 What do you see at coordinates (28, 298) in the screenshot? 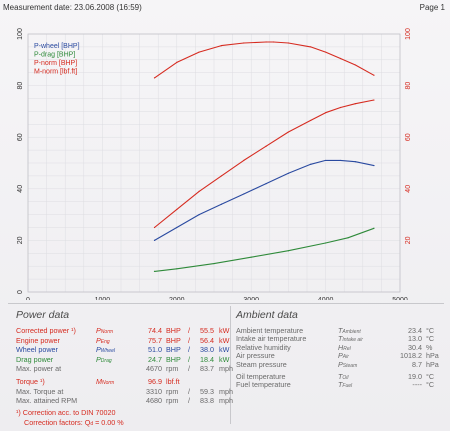
I see `x-tick-label: 0` at bounding box center [28, 298].